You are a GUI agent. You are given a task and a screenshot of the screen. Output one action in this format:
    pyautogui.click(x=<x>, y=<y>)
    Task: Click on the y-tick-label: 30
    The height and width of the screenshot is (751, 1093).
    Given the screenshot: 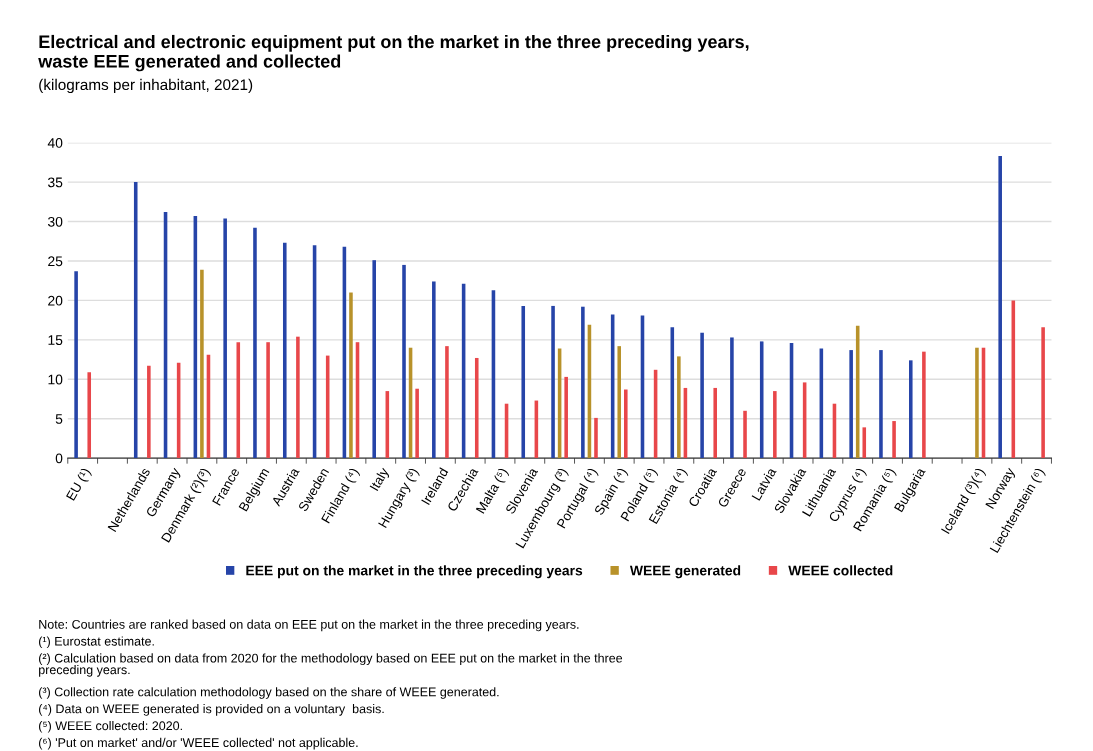 What is the action you would take?
    pyautogui.click(x=55, y=221)
    